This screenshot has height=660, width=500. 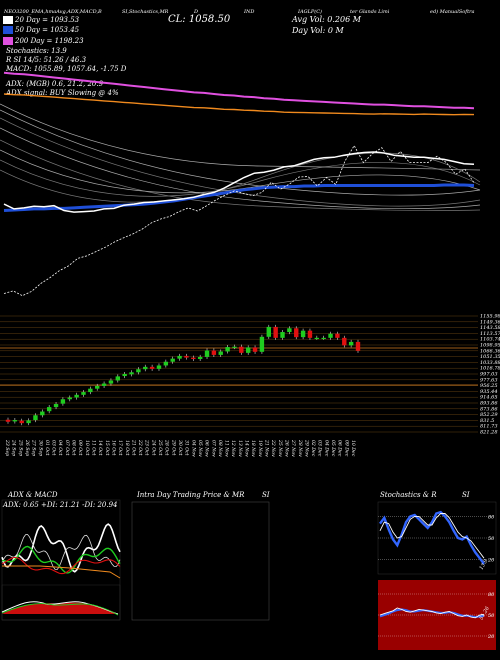 What do you see at coordinates (326, 19) in the screenshot?
I see `avg-volume: Avg Vol: 0.206 M` at bounding box center [326, 19].